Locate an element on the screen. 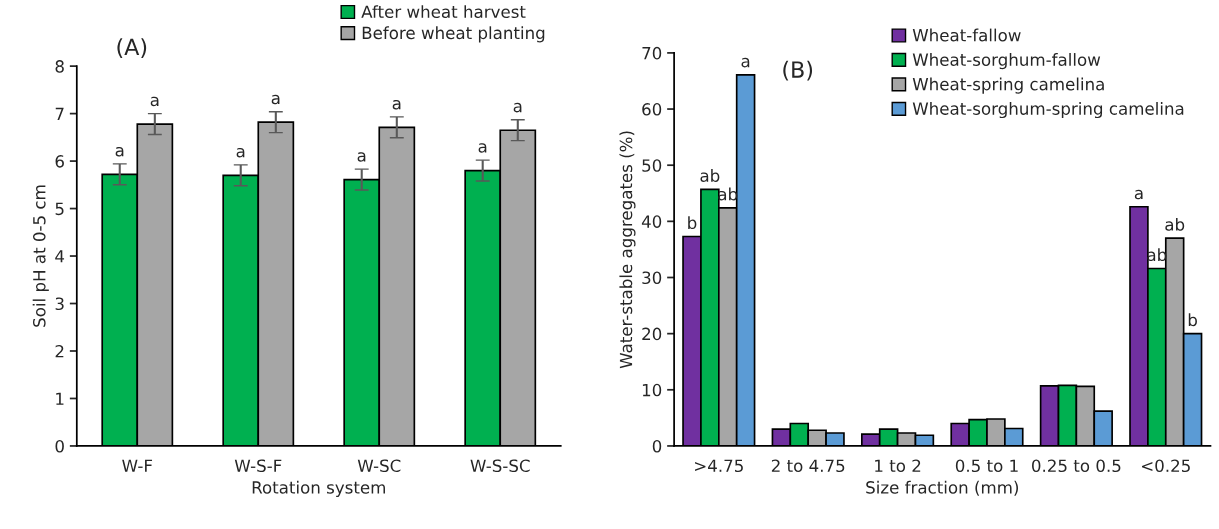 The height and width of the screenshot is (529, 1219). x-axis-title: Size fraction (mm) is located at coordinates (942, 488).